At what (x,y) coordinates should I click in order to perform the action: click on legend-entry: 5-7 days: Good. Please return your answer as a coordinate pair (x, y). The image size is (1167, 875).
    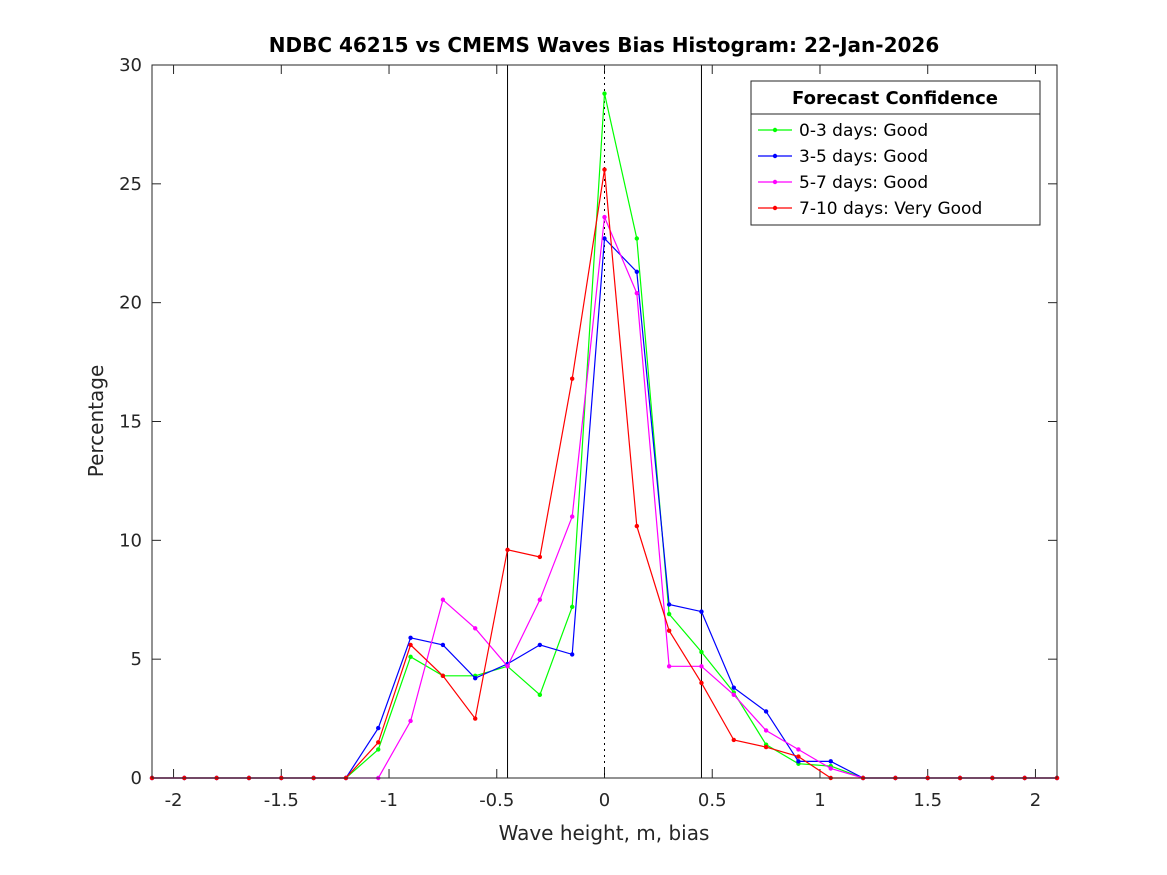
    Looking at the image, I should click on (843, 183).